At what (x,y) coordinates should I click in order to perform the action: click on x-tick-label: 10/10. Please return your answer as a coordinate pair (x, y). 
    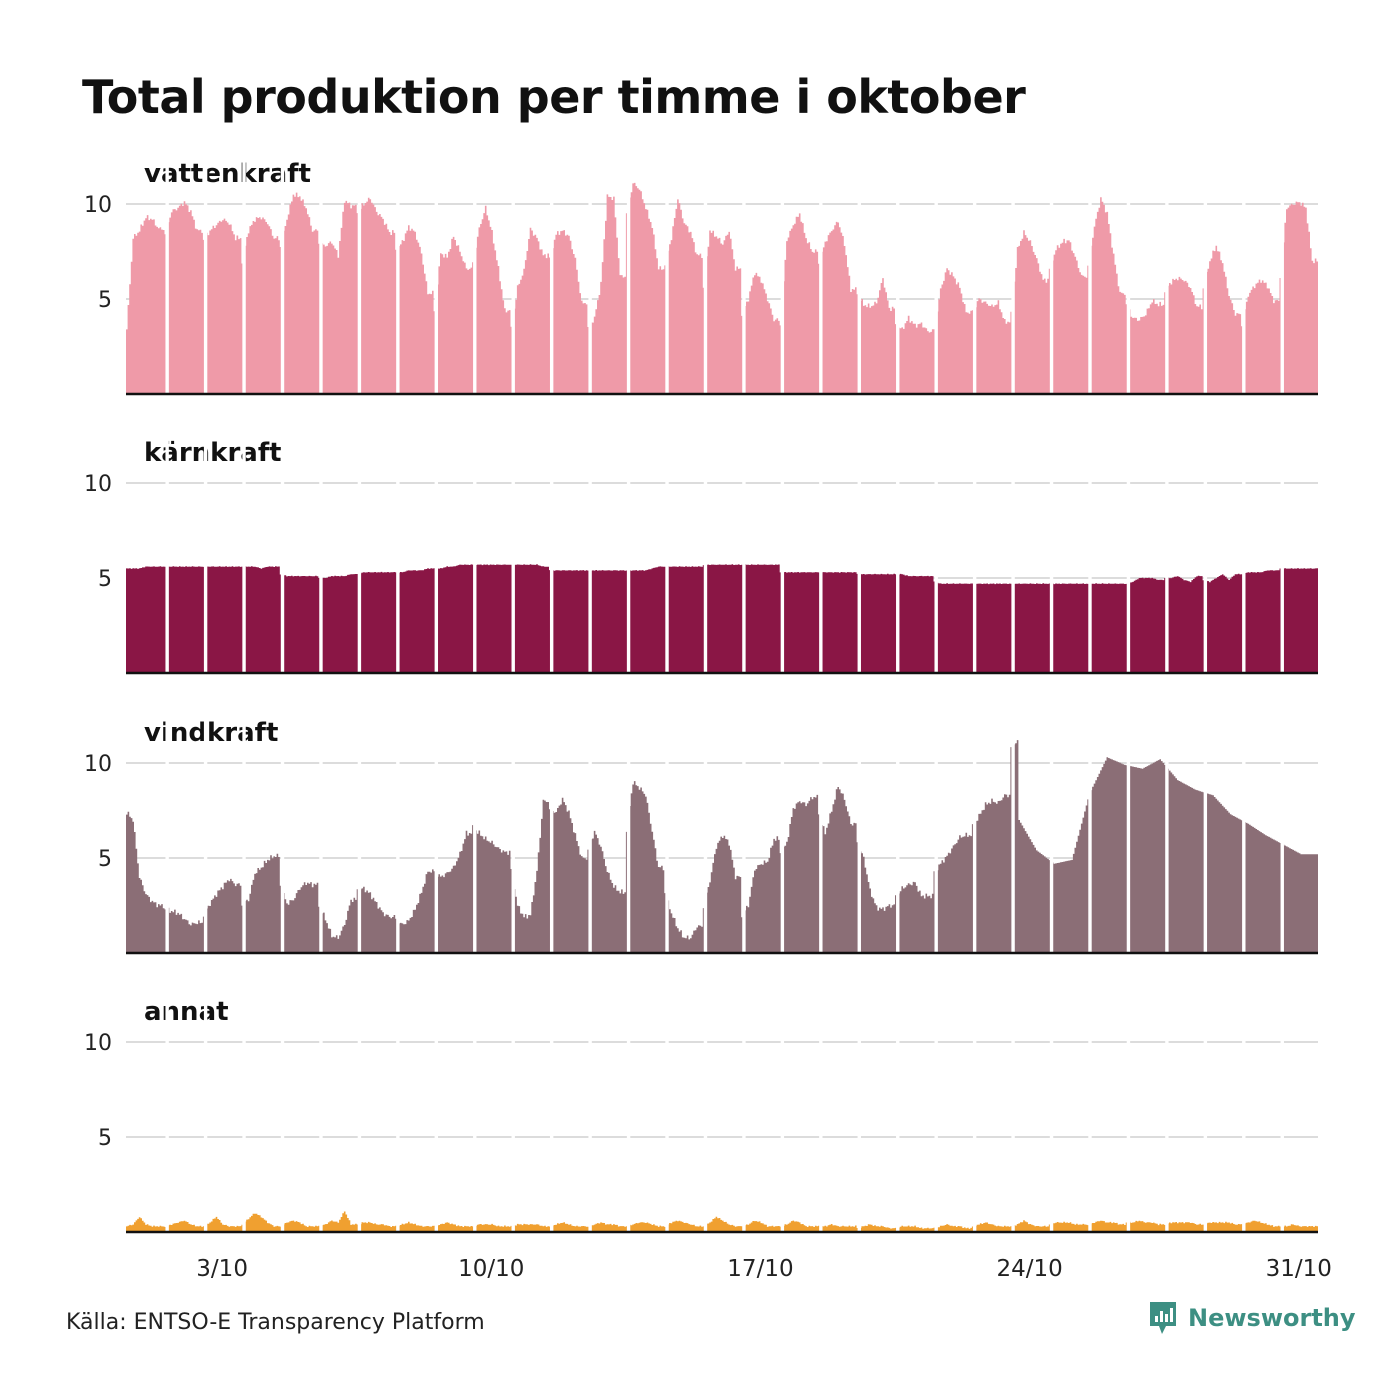
    Looking at the image, I should click on (491, 1269).